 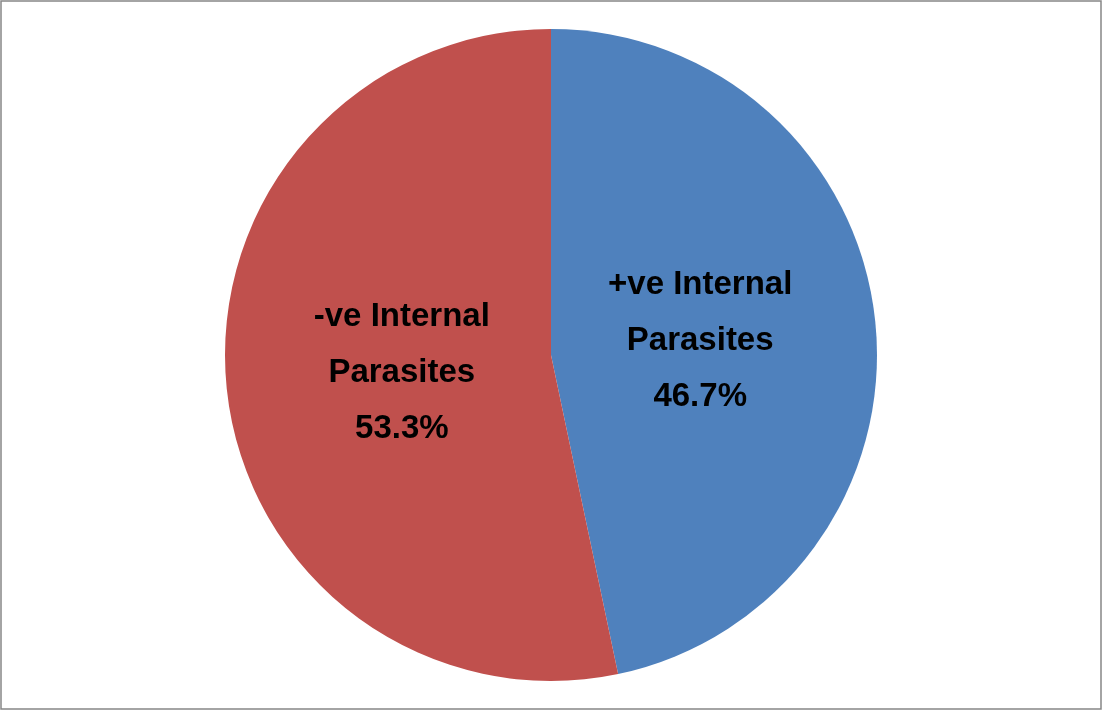 I want to click on slice-label: +ve Internal Parasites, so click(x=700, y=311).